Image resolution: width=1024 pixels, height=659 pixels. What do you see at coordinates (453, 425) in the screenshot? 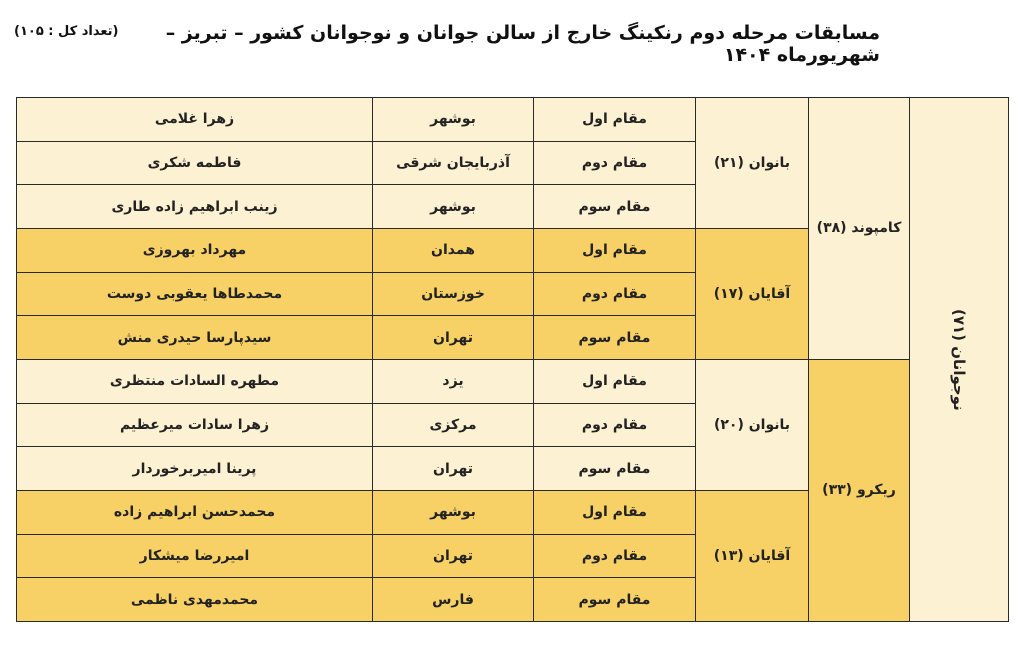
I see `province-cell: مرکزی` at bounding box center [453, 425].